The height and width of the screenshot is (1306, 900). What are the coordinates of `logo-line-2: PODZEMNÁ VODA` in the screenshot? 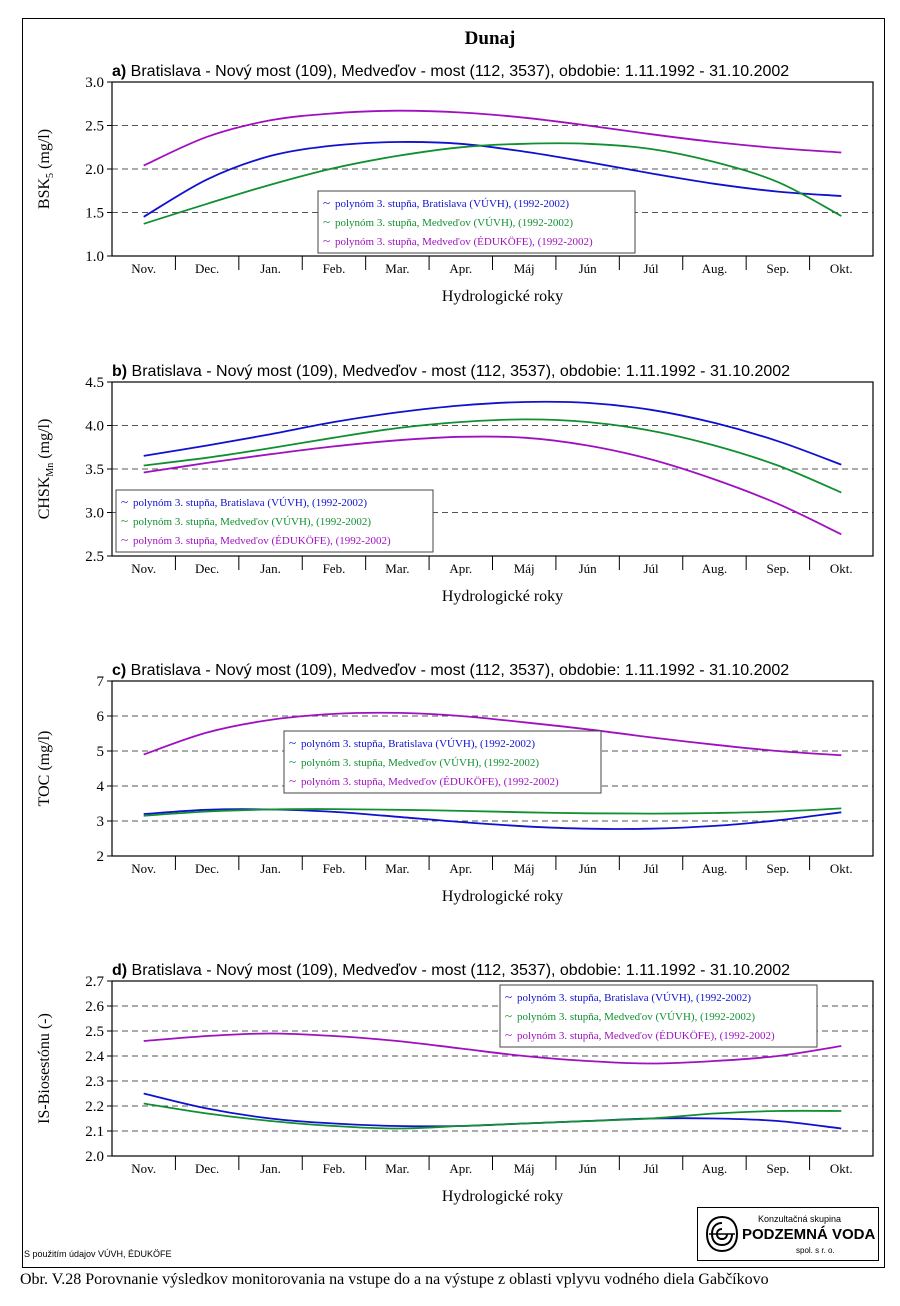 It's located at (809, 1234).